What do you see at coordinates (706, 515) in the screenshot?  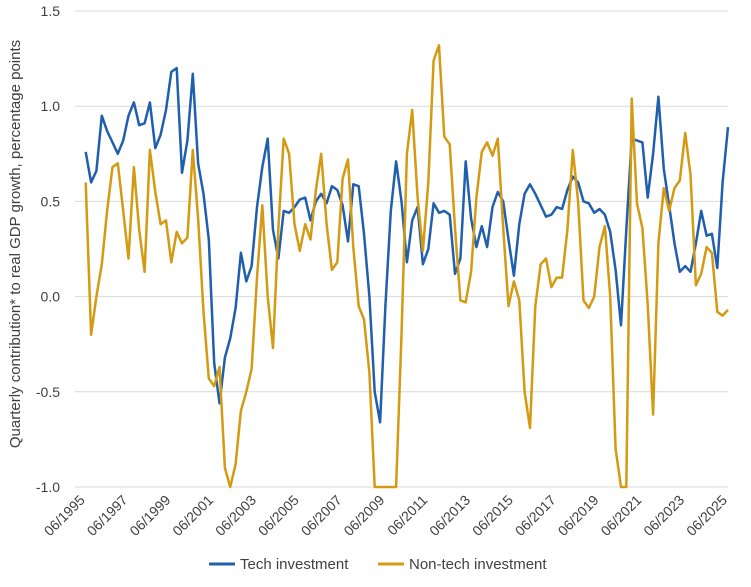 I see `x-tick-label: 06/2025` at bounding box center [706, 515].